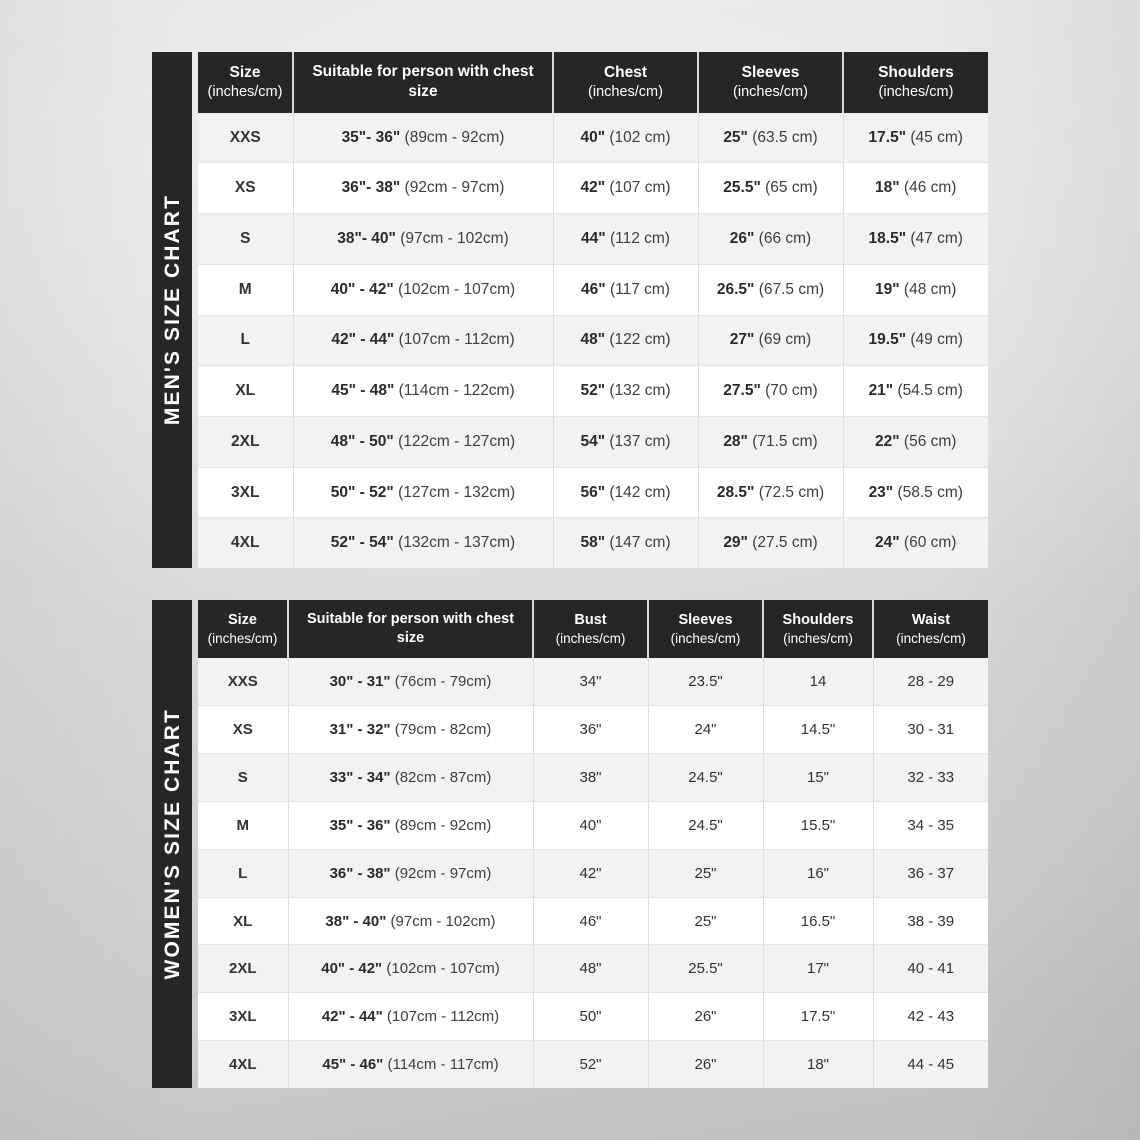 The height and width of the screenshot is (1140, 1140). Describe the element at coordinates (593, 543) in the screenshot. I see `mens-cell-chest-imperial: 58"` at that location.